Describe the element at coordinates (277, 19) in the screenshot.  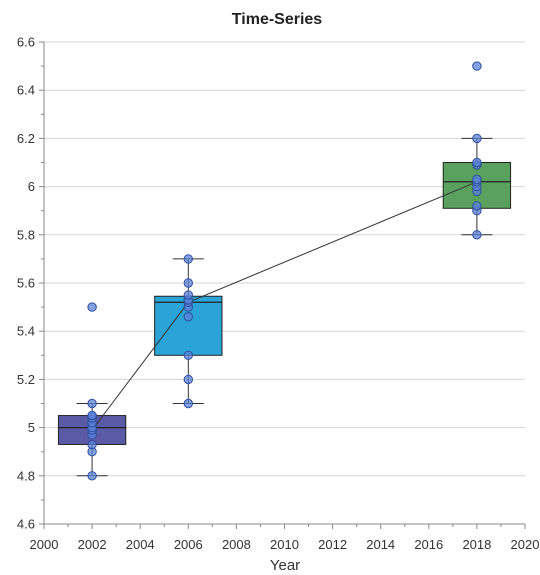
I see `chart-title: Time-Series` at that location.